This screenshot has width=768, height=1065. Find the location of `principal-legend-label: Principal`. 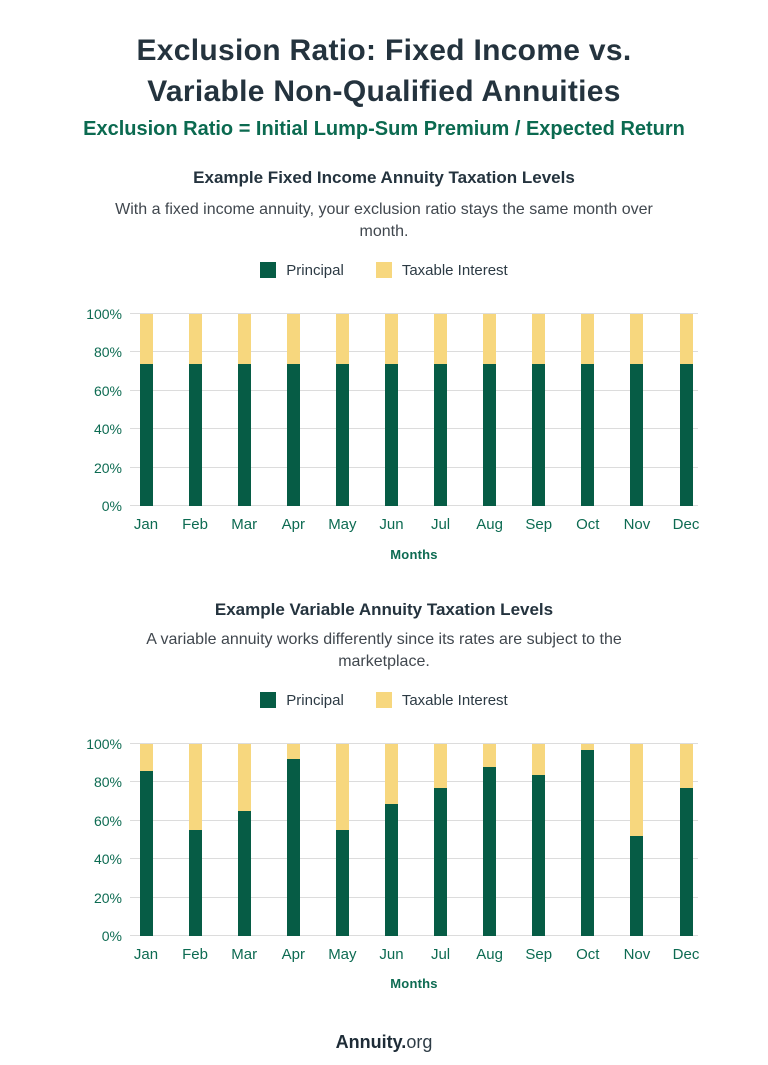

principal-legend-label: Principal is located at coordinates (315, 270).